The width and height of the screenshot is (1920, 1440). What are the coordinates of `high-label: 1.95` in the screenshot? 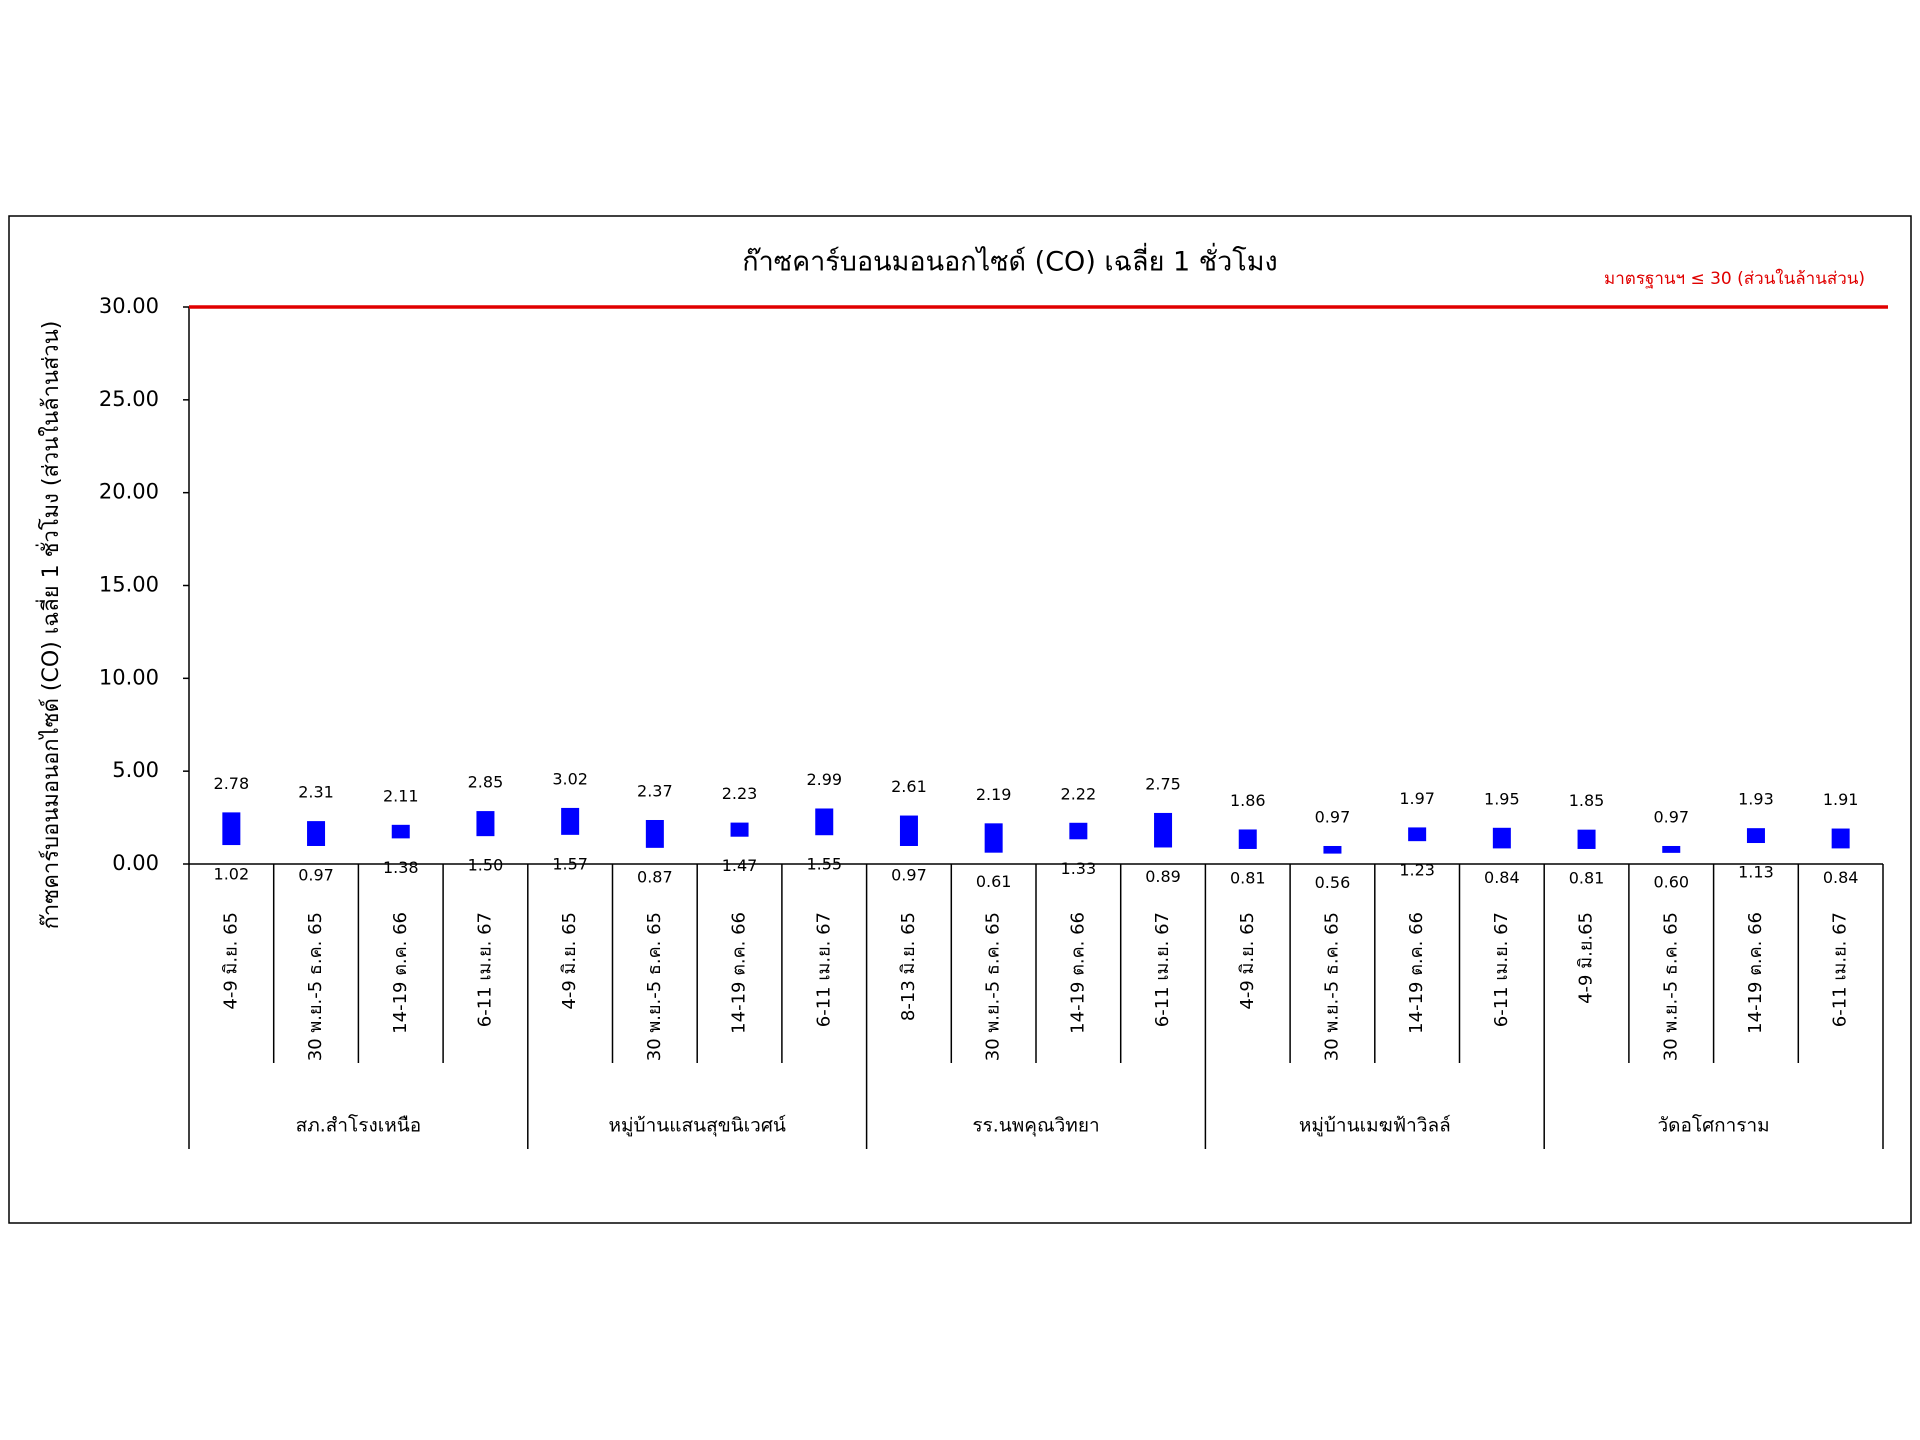 It's located at (1502, 798).